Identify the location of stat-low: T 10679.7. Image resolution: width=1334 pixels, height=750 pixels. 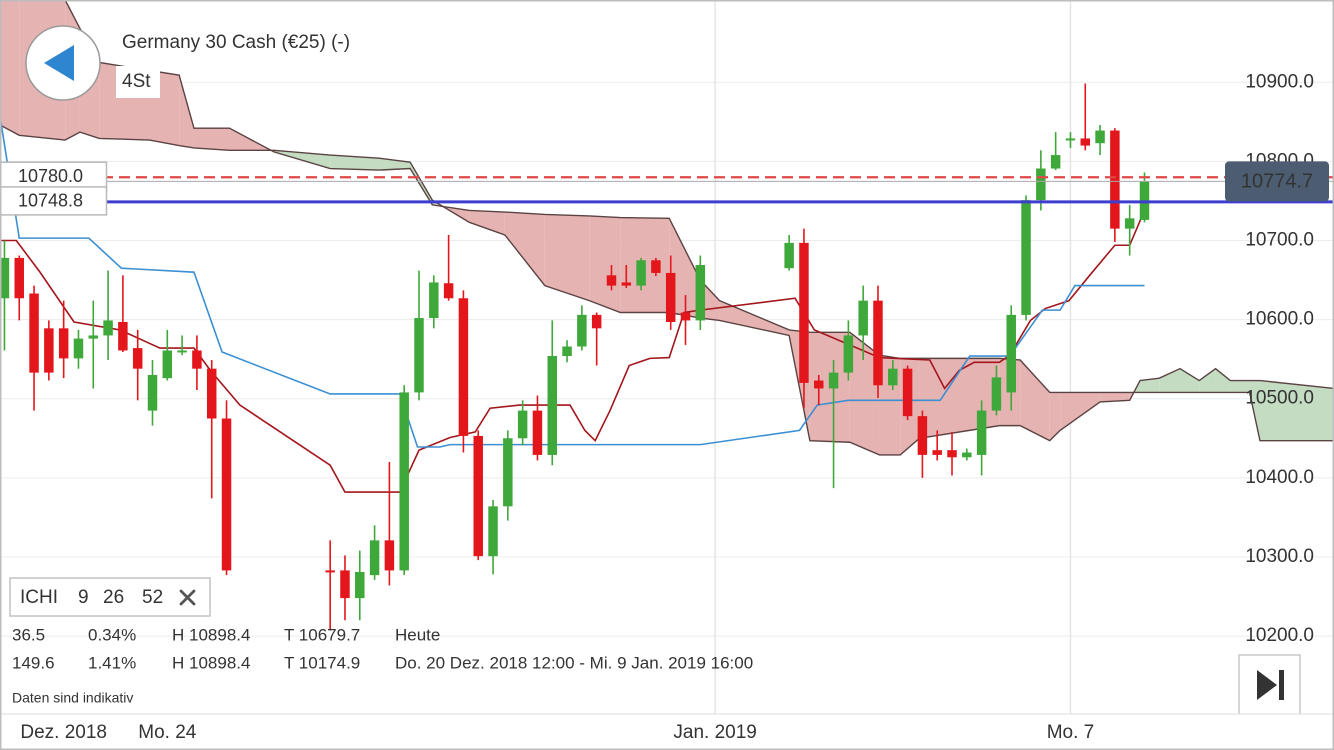
(322, 634).